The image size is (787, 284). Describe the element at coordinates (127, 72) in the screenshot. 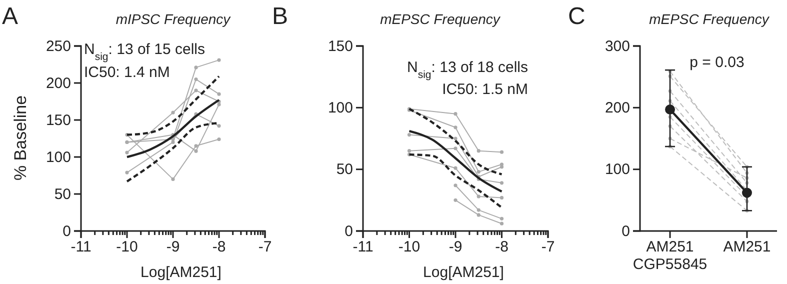

I see `annotation: IC50: 1.4 nM` at that location.